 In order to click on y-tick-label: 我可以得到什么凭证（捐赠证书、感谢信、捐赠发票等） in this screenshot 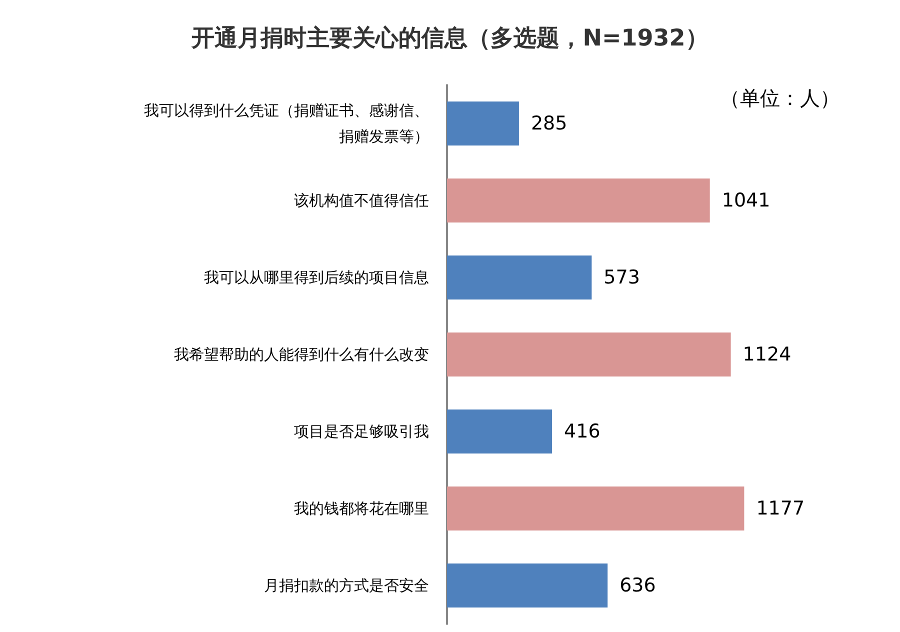, I will do `click(286, 124)`.